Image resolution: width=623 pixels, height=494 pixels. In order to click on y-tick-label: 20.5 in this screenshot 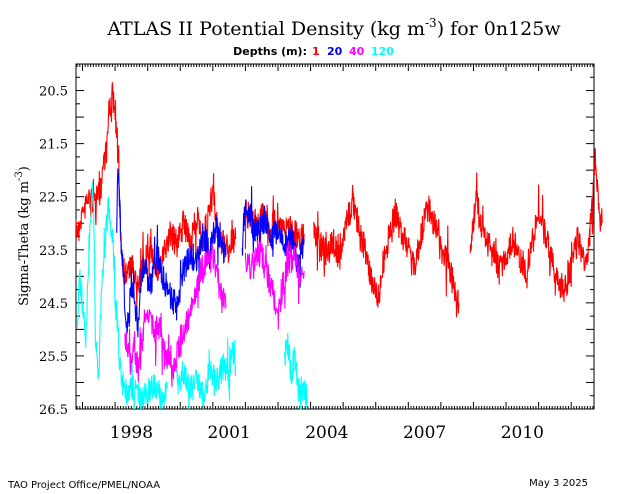, I will do `click(53, 92)`.